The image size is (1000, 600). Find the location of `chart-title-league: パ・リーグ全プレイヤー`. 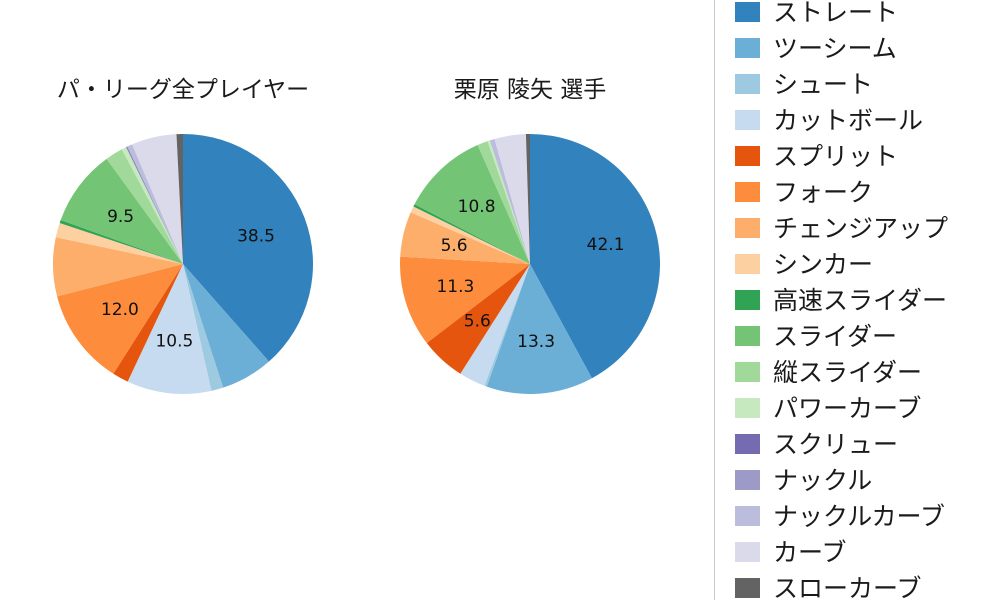

chart-title-league: パ・リーグ全プレイヤー is located at coordinates (183, 90).